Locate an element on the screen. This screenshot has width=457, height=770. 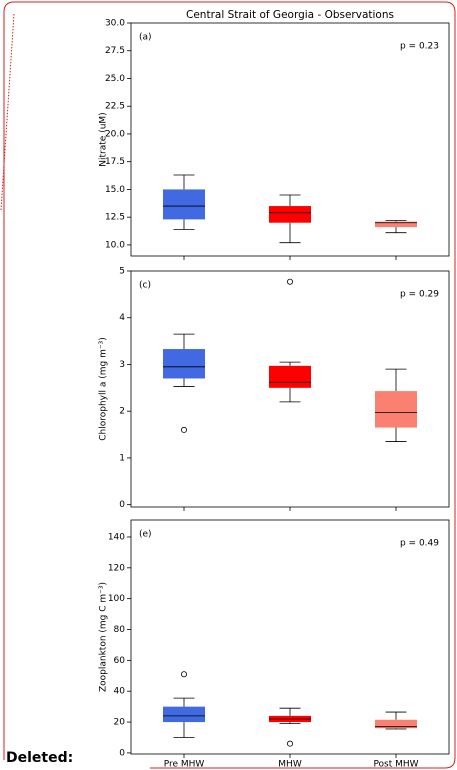
y-tick-label: 17.5 is located at coordinates (115, 162).